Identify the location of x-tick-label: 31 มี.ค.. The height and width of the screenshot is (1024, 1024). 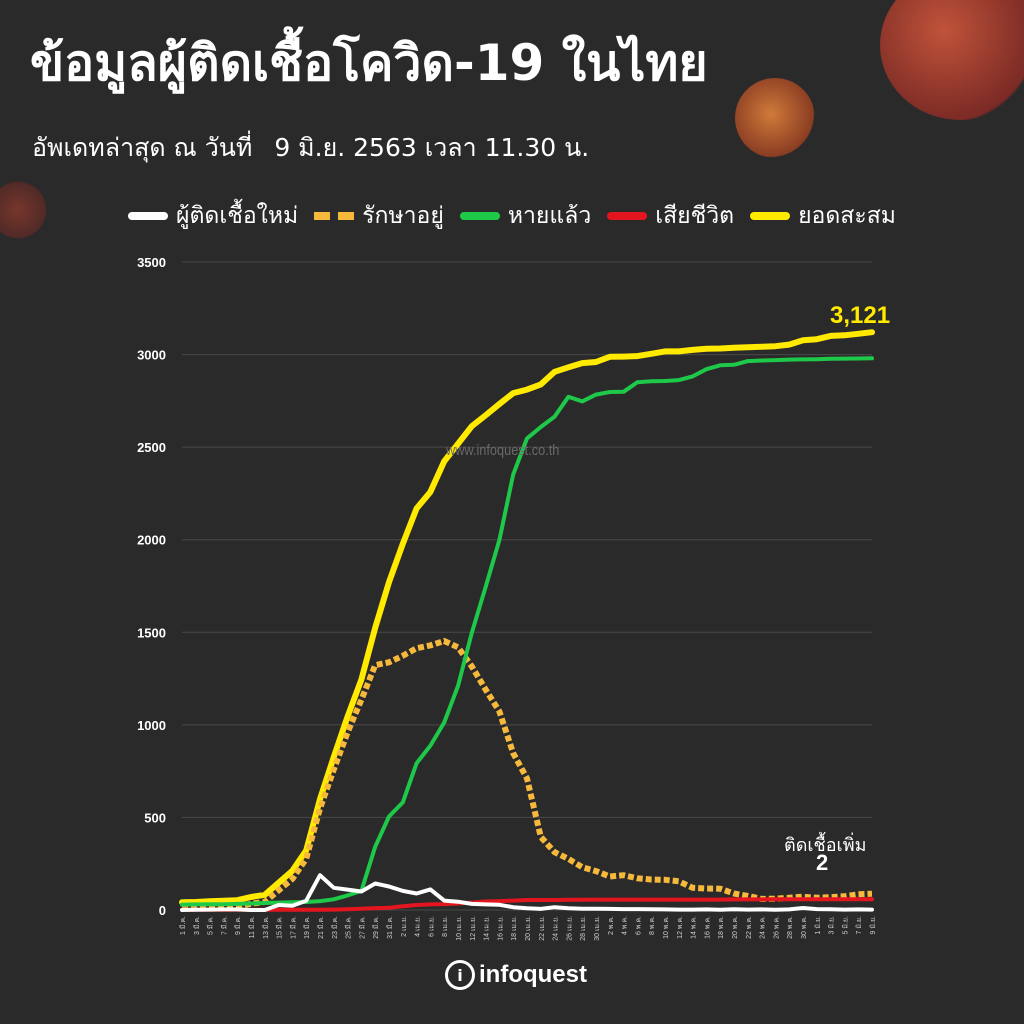
(390, 927).